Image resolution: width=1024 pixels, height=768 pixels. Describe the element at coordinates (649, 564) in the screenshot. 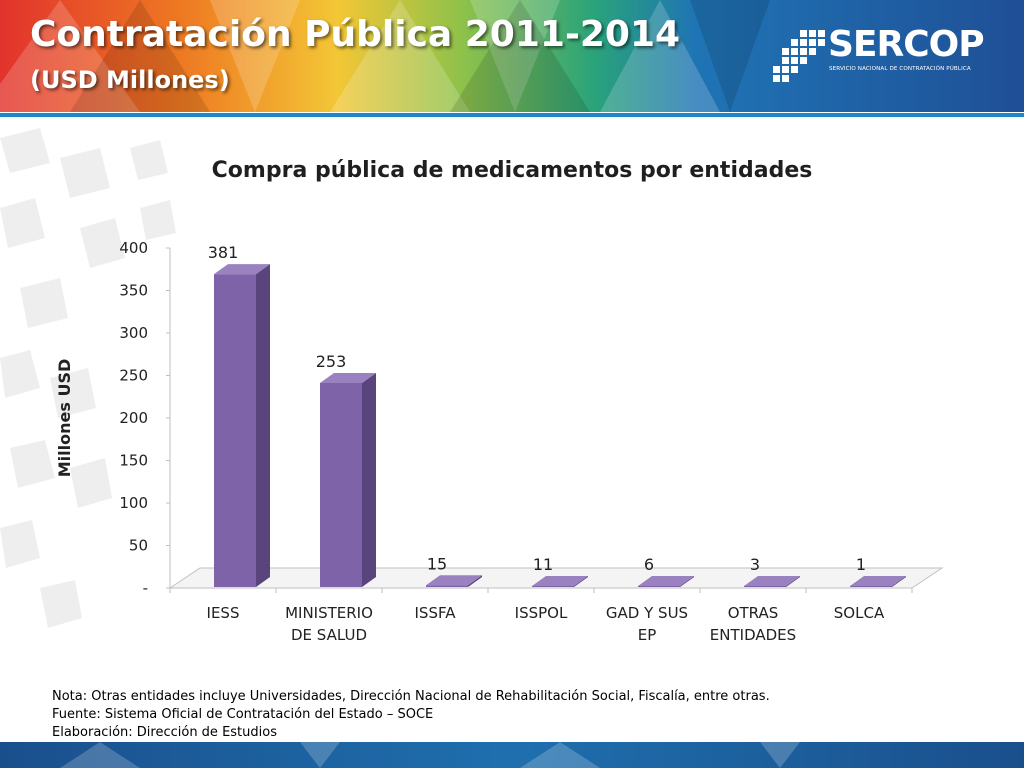

I see `data-label: 6` at that location.